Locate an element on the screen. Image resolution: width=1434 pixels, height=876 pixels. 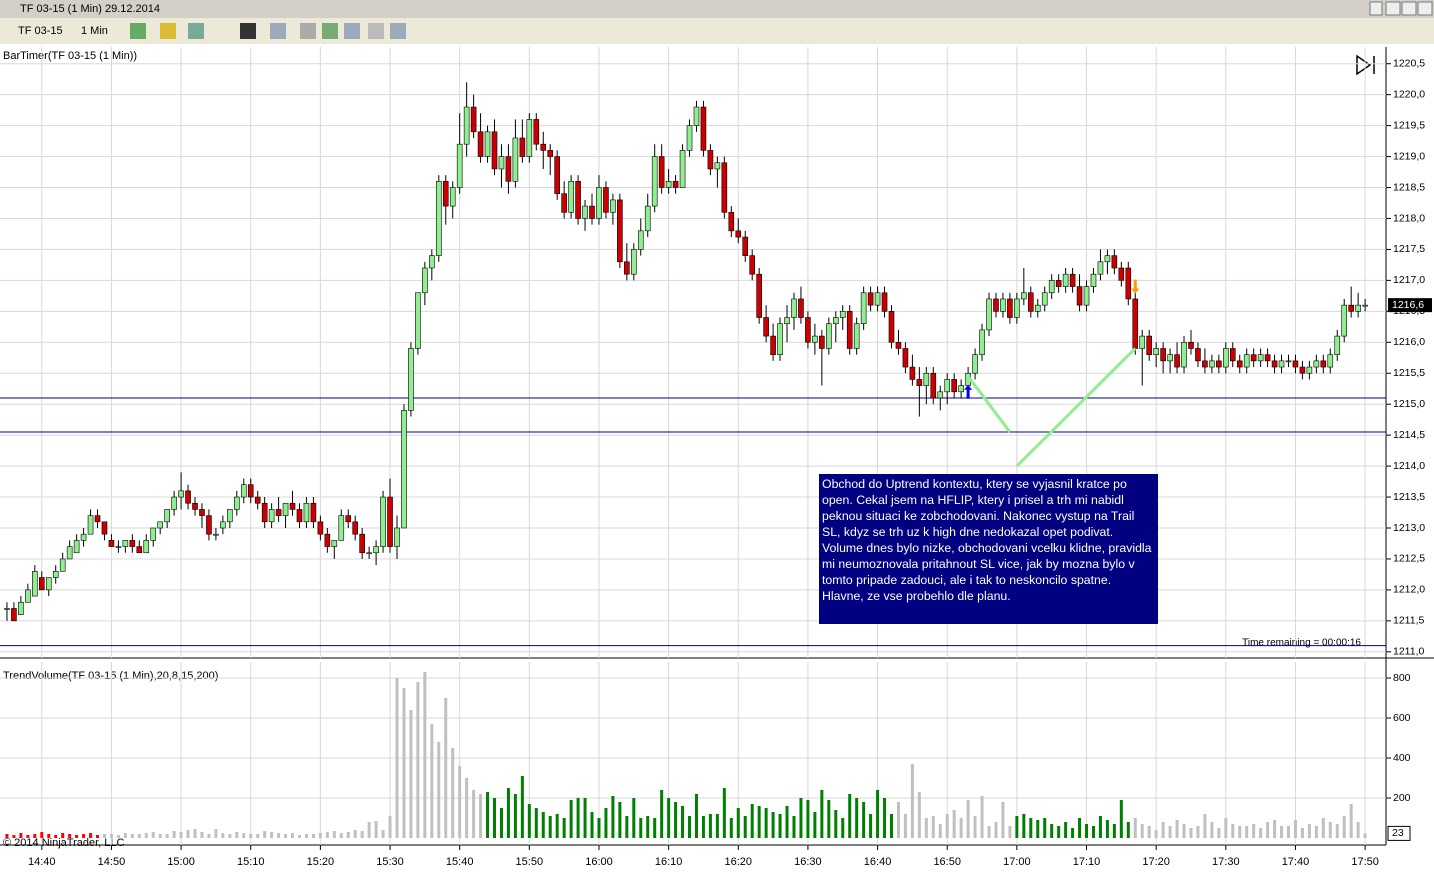
y-tick-label: 1215,0 is located at coordinates (1409, 404).